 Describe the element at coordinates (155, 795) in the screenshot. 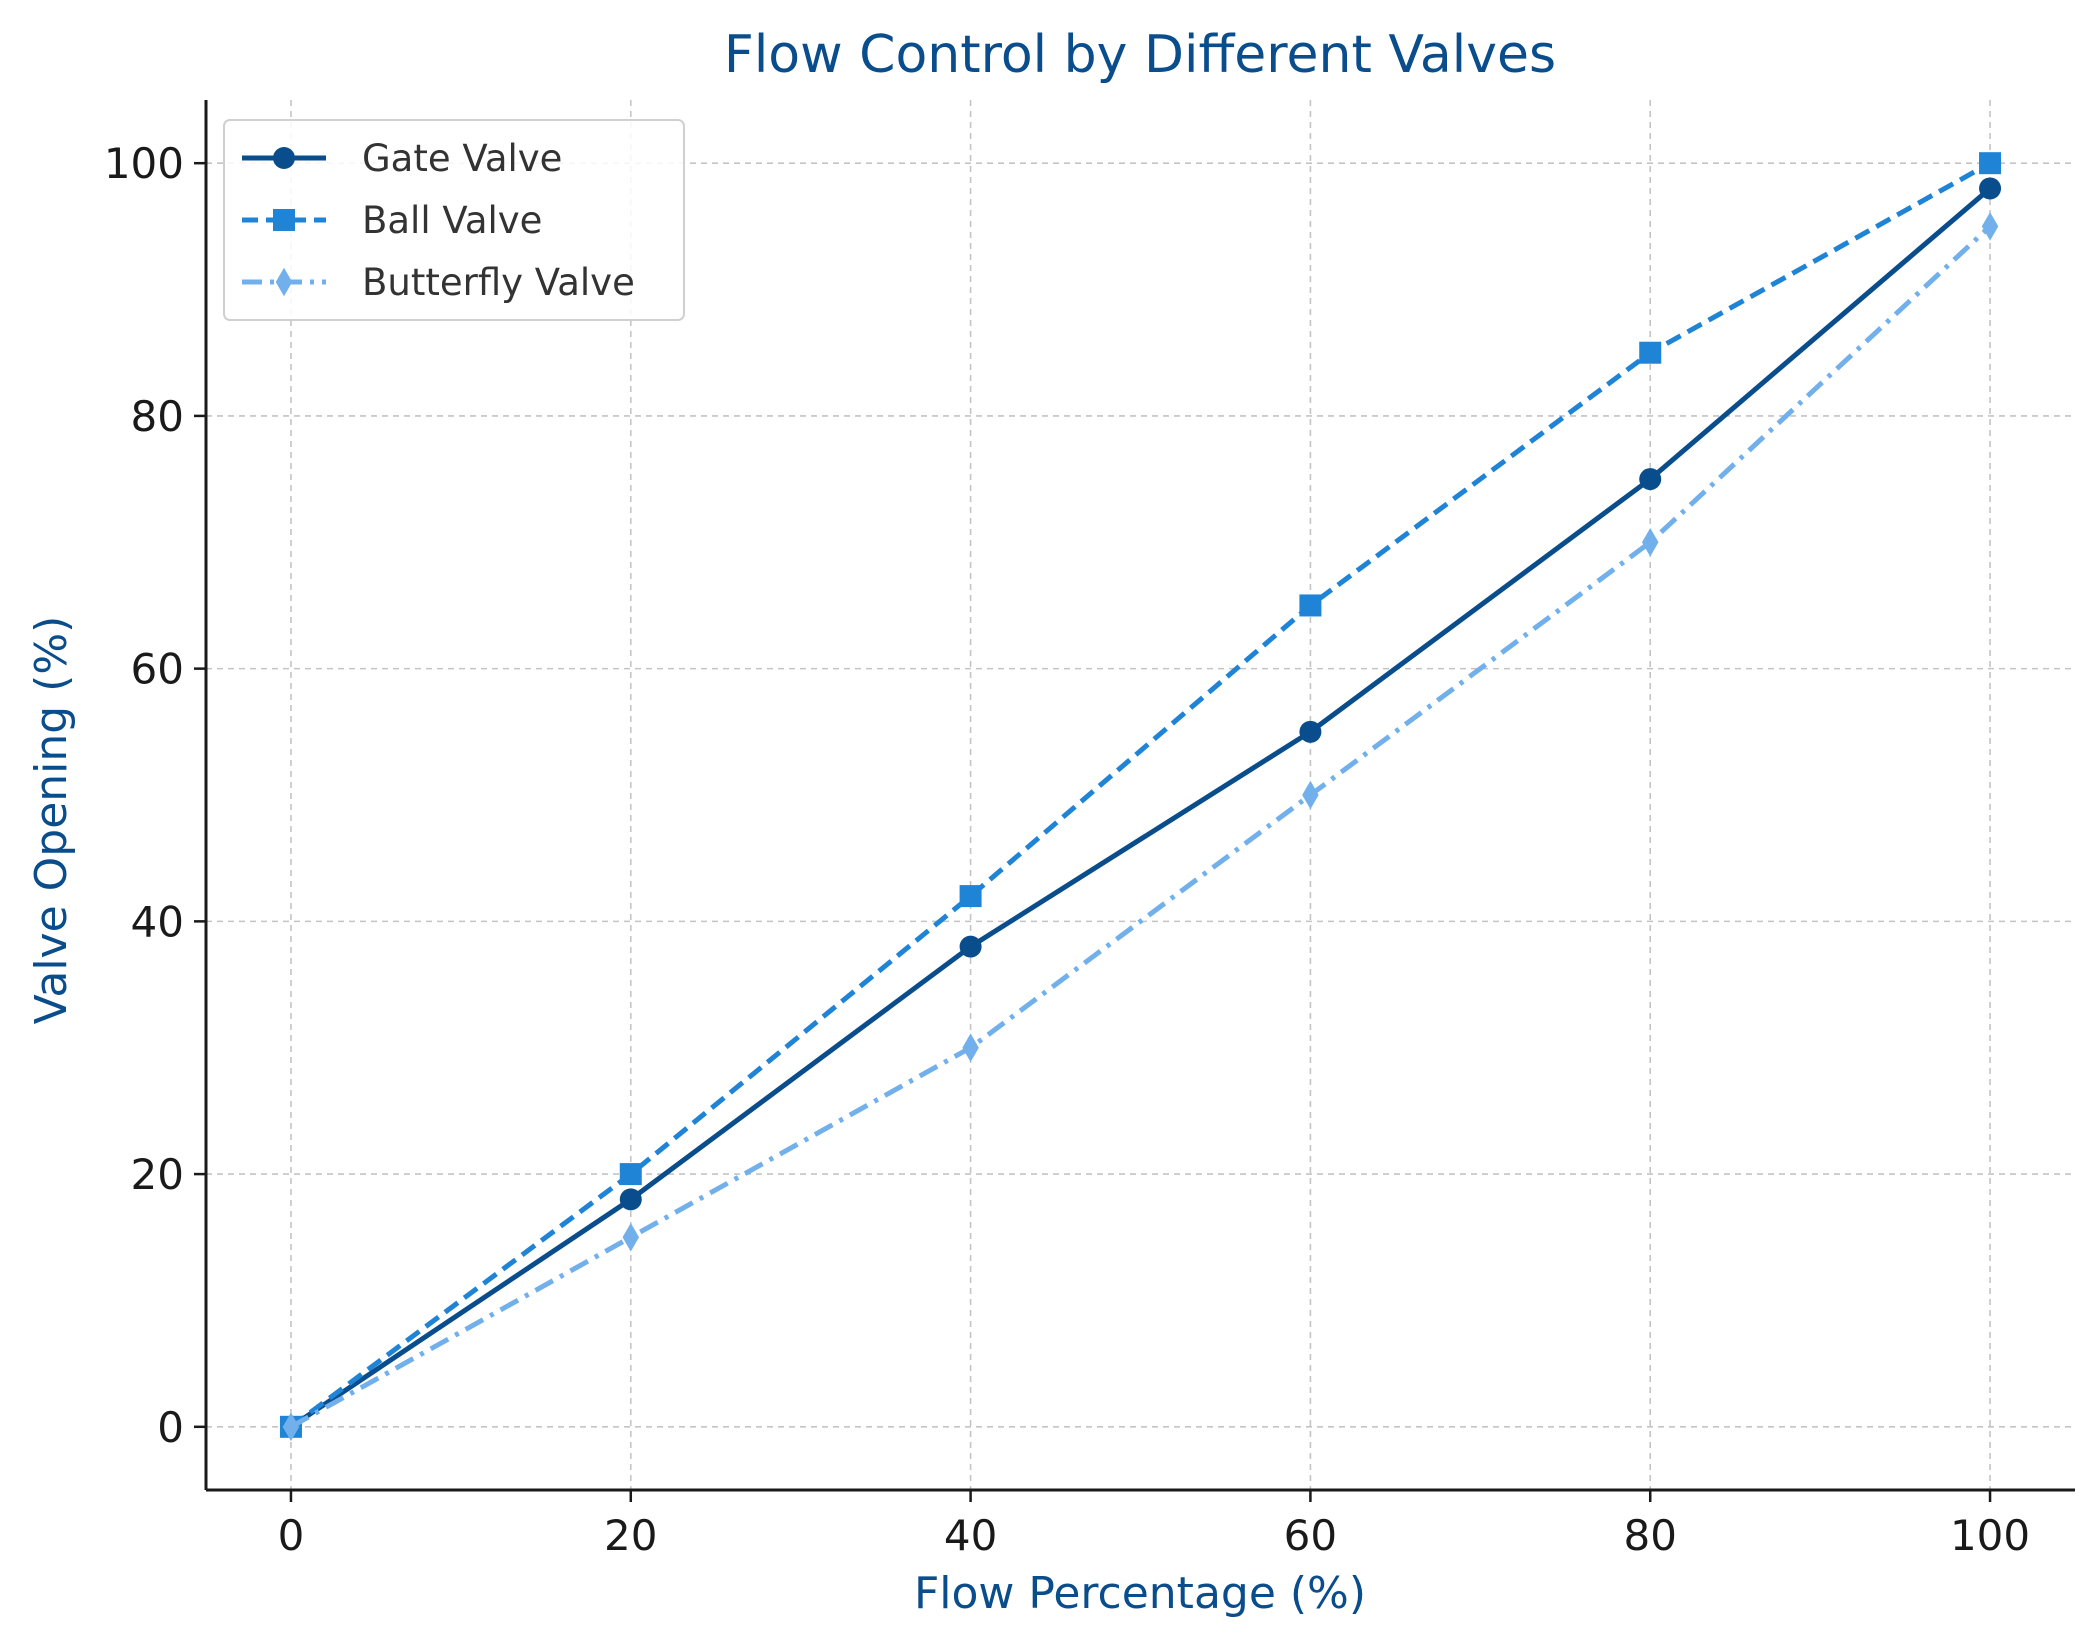

I see `y-axis-ticks: 0 20 40 60 80 100` at that location.